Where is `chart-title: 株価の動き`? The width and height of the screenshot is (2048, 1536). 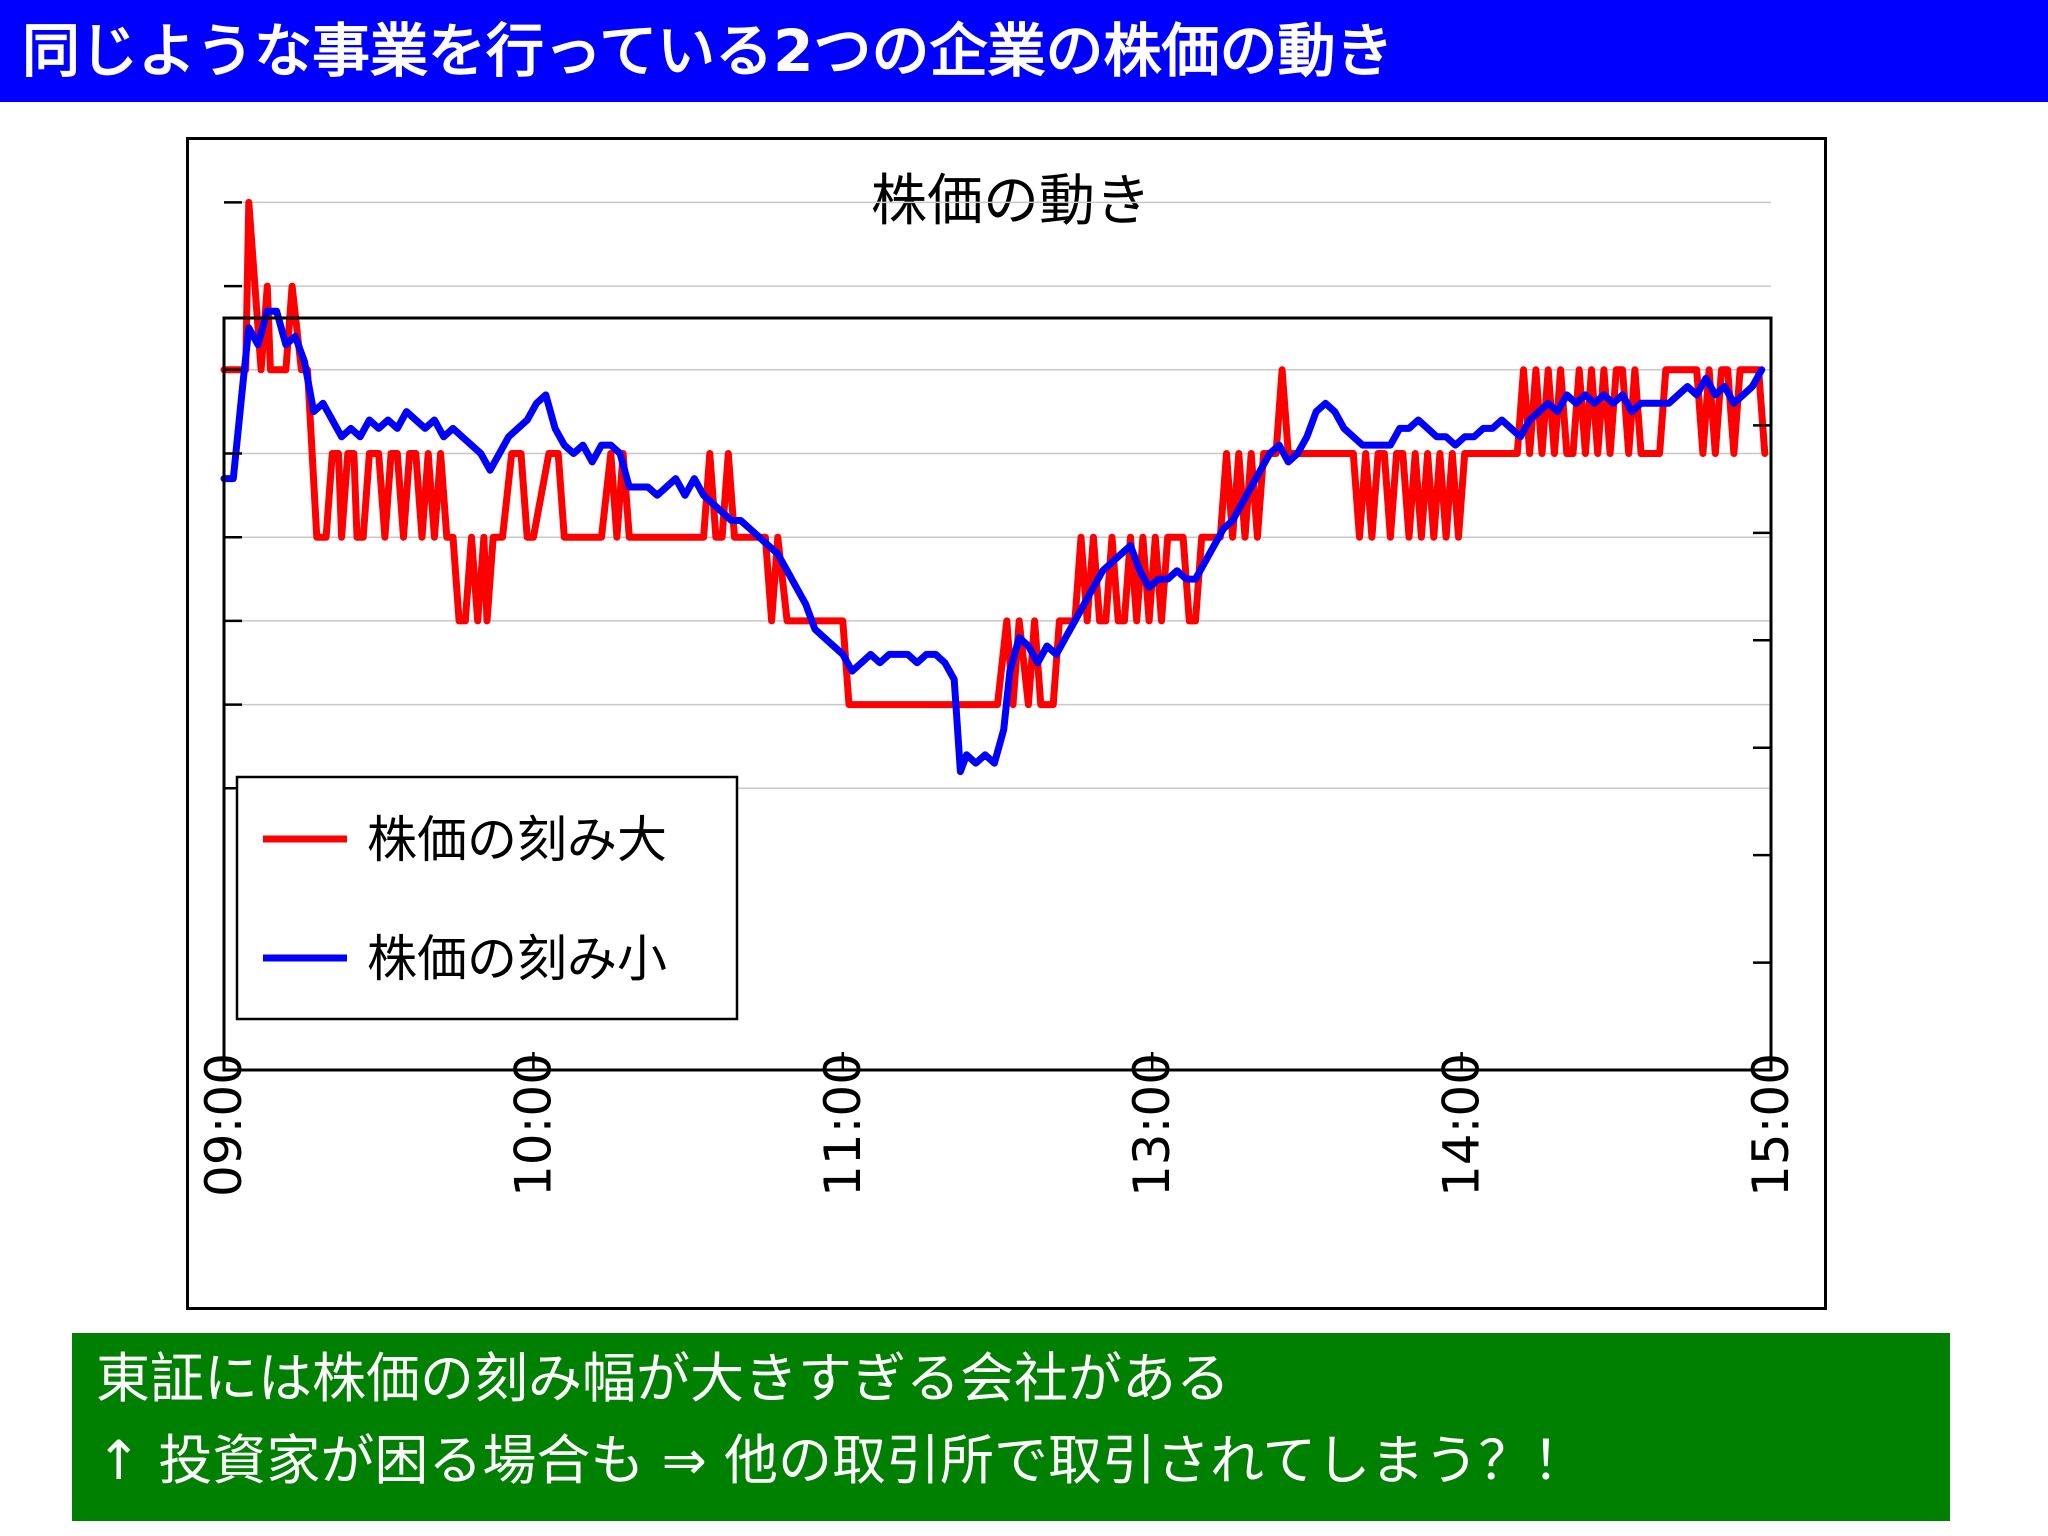 chart-title: 株価の動き is located at coordinates (1011, 201).